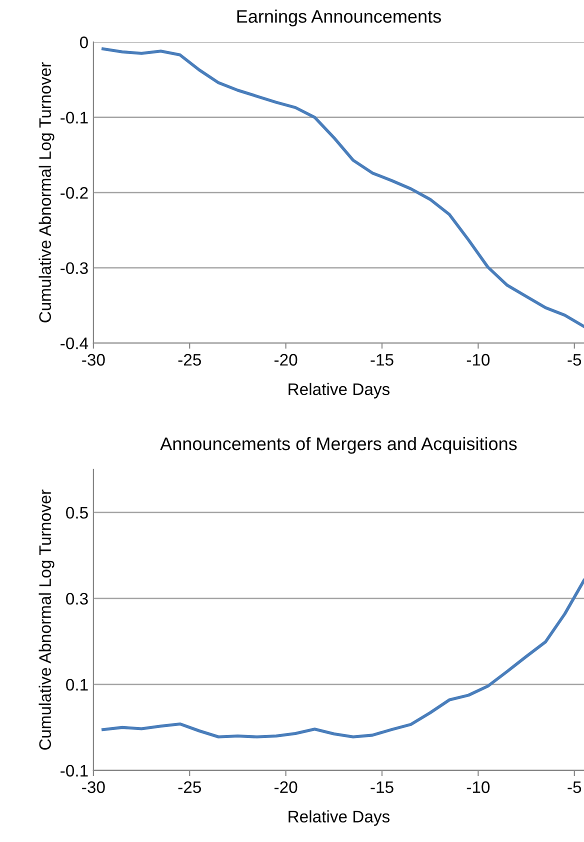 This screenshot has height=842, width=584. What do you see at coordinates (77, 512) in the screenshot?
I see `y-tick-label: 0.5` at bounding box center [77, 512].